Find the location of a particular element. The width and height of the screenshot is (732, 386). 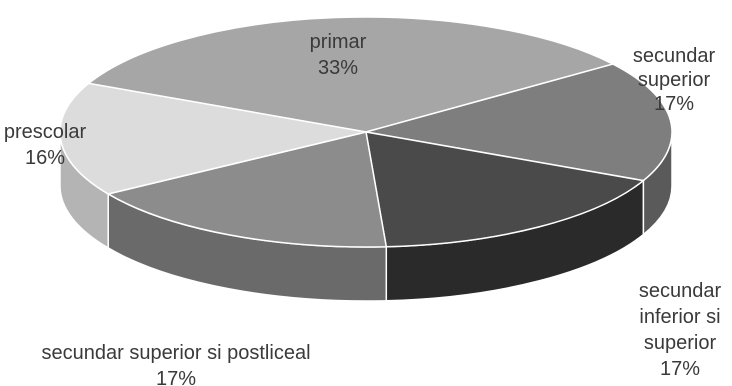

slice-label-1: secundar superior 17% is located at coordinates (674, 80).